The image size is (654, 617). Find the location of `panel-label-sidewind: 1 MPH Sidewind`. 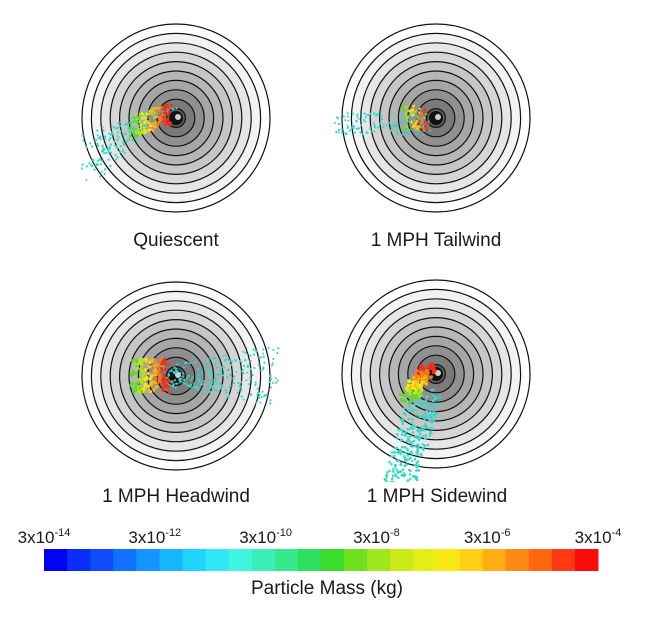

panel-label-sidewind: 1 MPH Sidewind is located at coordinates (437, 496).